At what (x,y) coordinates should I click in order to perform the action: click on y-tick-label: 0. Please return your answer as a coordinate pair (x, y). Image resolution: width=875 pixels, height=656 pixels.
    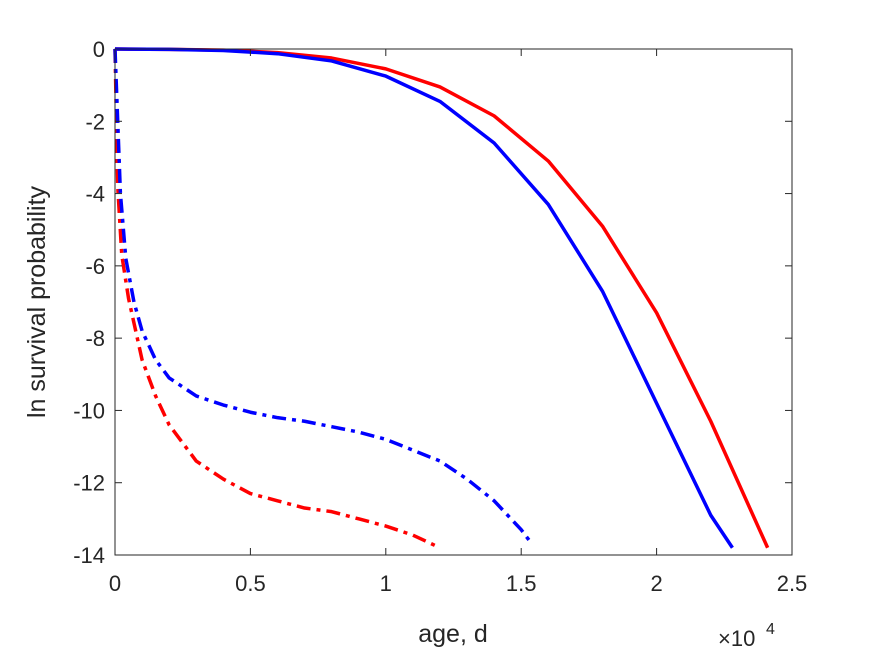
    Looking at the image, I should click on (99, 49).